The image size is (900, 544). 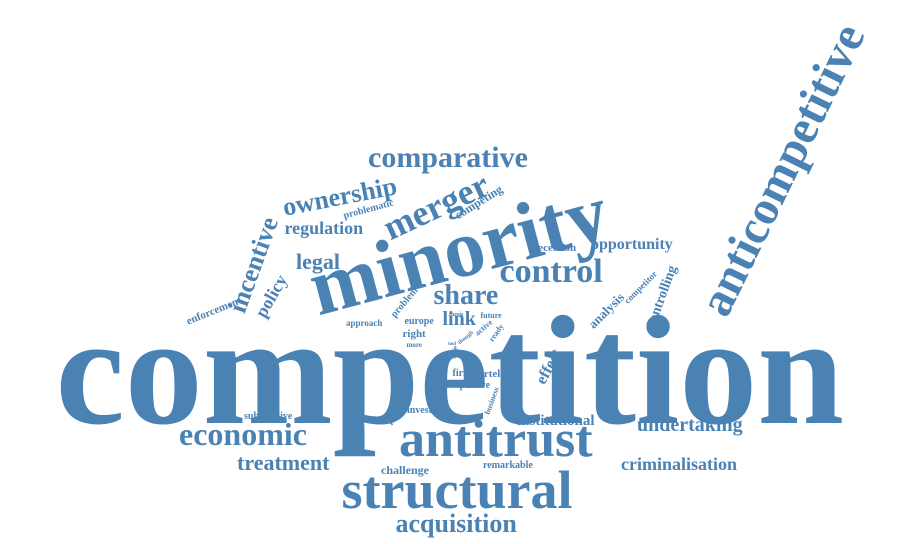 What do you see at coordinates (551, 271) in the screenshot?
I see `word-control: control` at bounding box center [551, 271].